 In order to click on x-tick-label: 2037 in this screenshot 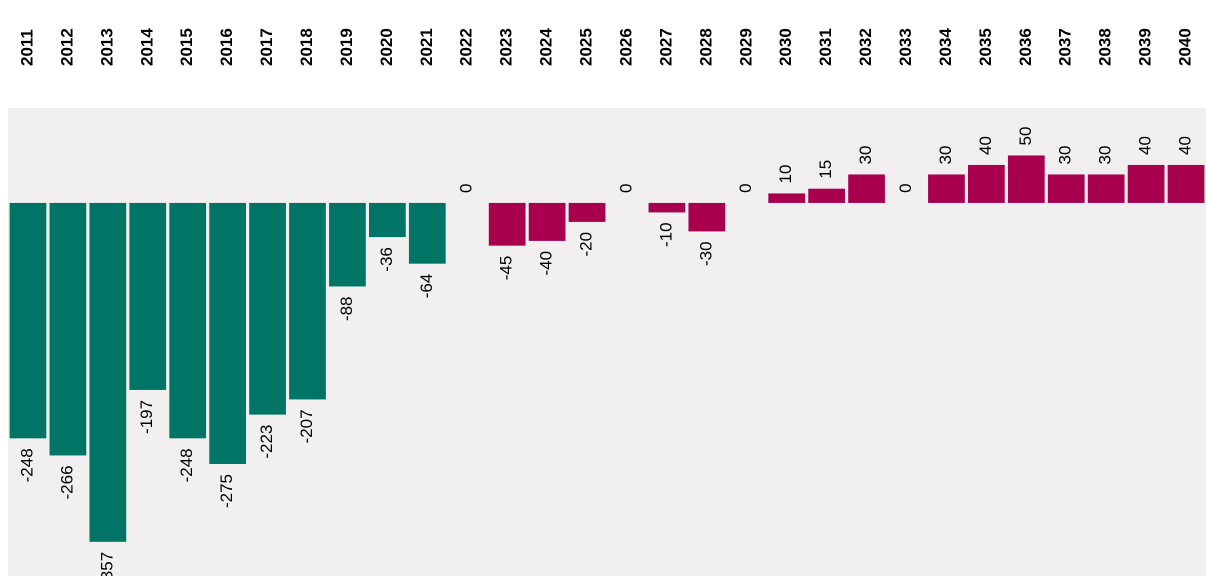, I will do `click(1065, 47)`.